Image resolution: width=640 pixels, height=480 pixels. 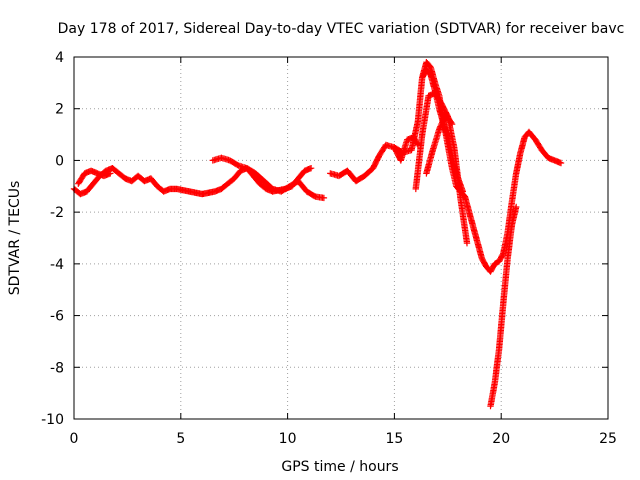 I want to click on x-tick-label: 0, so click(x=74, y=439).